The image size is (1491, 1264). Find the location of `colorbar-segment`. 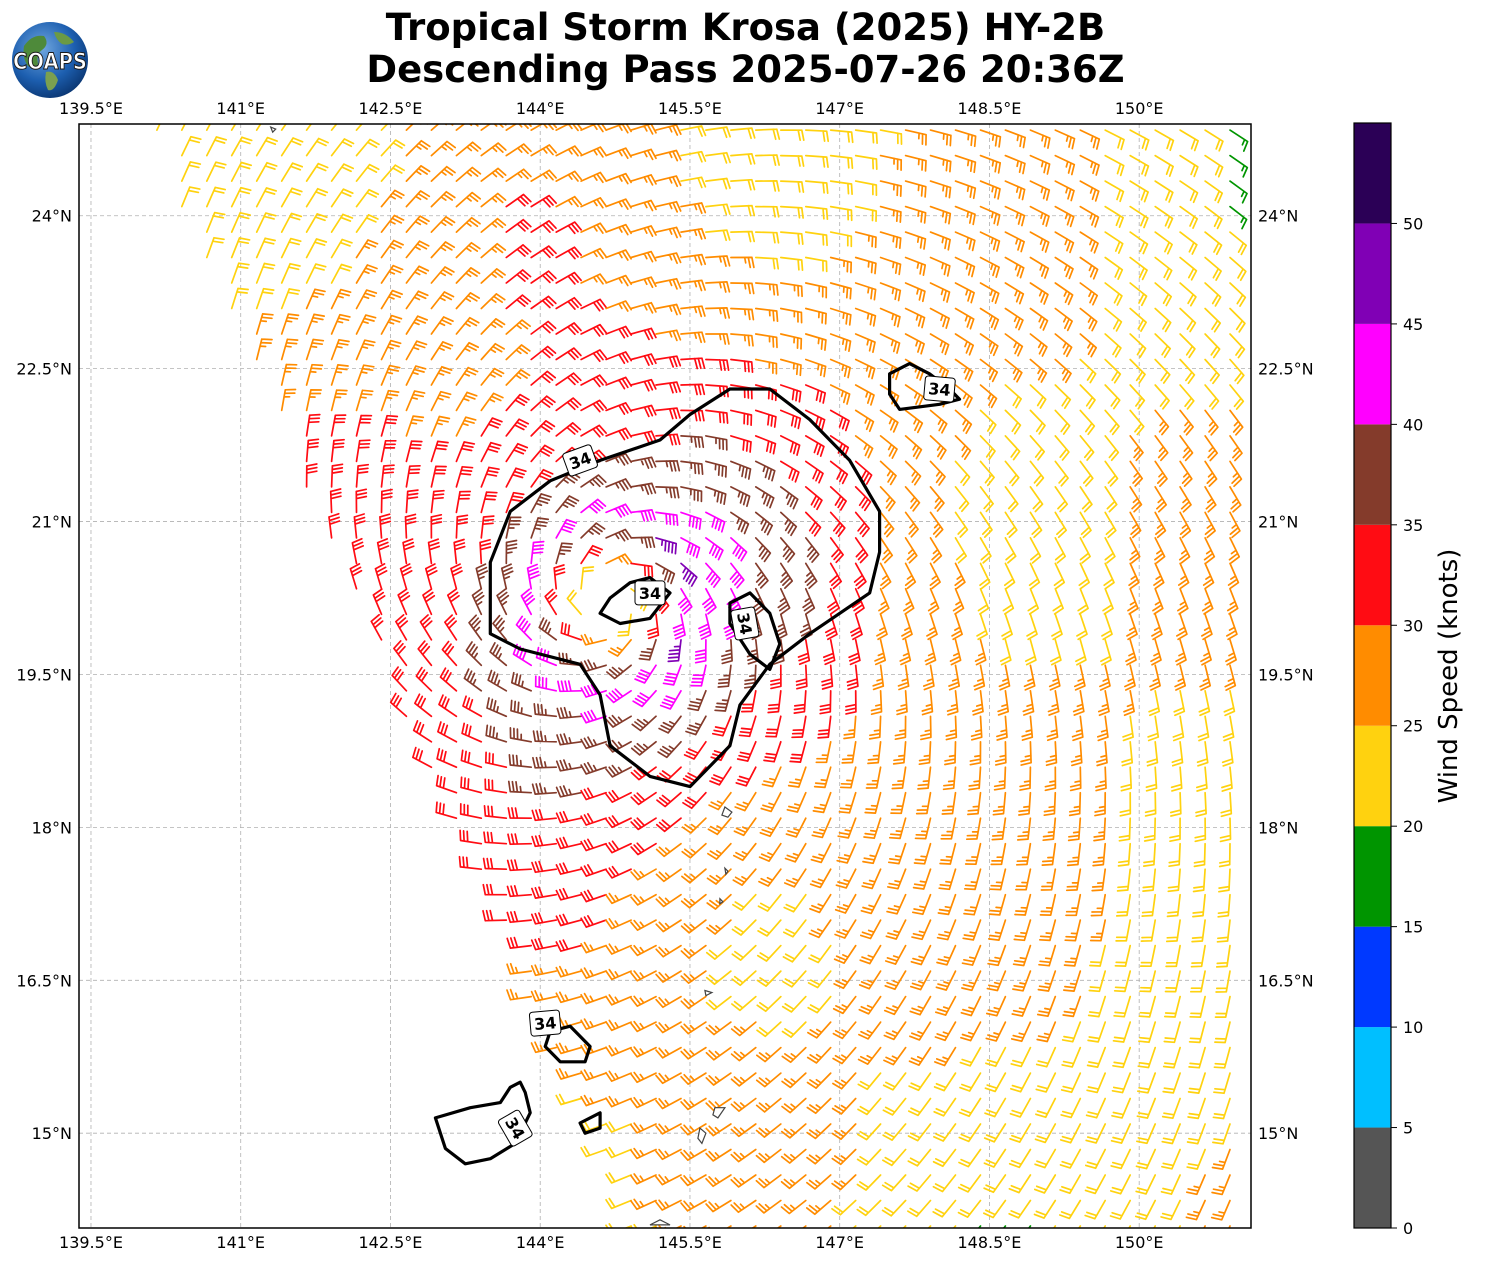

colorbar-segment is located at coordinates (1372, 977).